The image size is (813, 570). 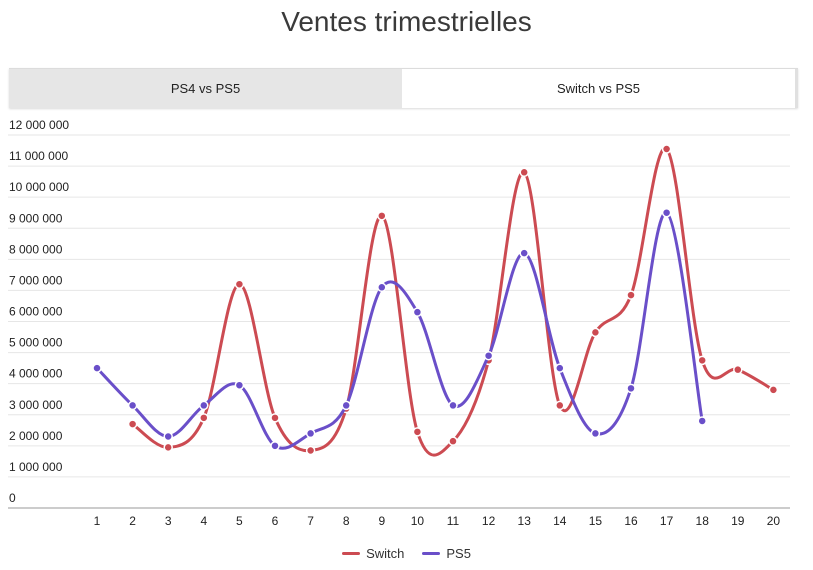 I want to click on x-tick-label: 12, so click(x=489, y=521).